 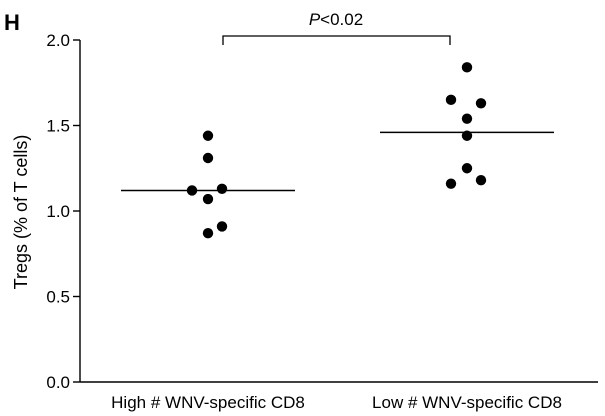 What do you see at coordinates (58, 297) in the screenshot?
I see `y-tick-label: 0.5` at bounding box center [58, 297].